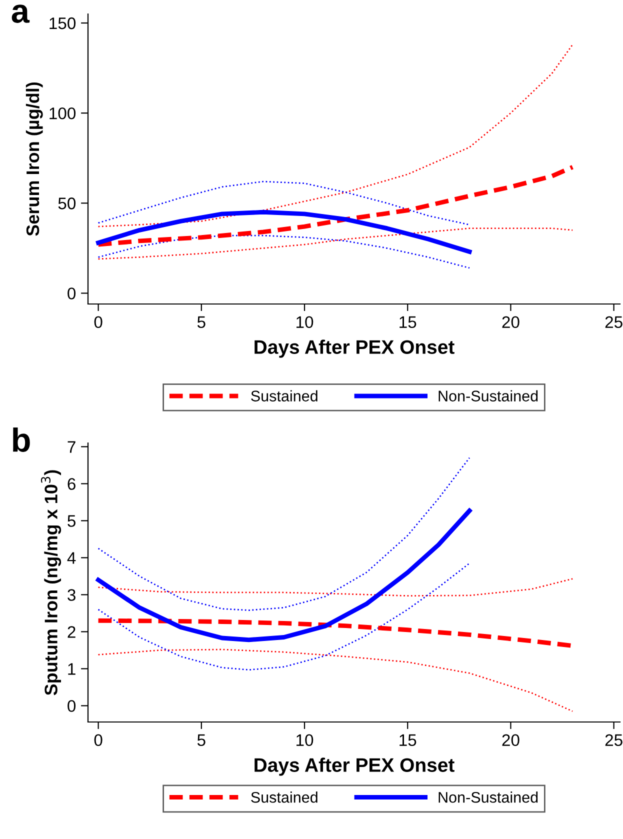  What do you see at coordinates (34, 159) in the screenshot?
I see `y-axis-title: Serum Iron (µg/dl)` at bounding box center [34, 159].